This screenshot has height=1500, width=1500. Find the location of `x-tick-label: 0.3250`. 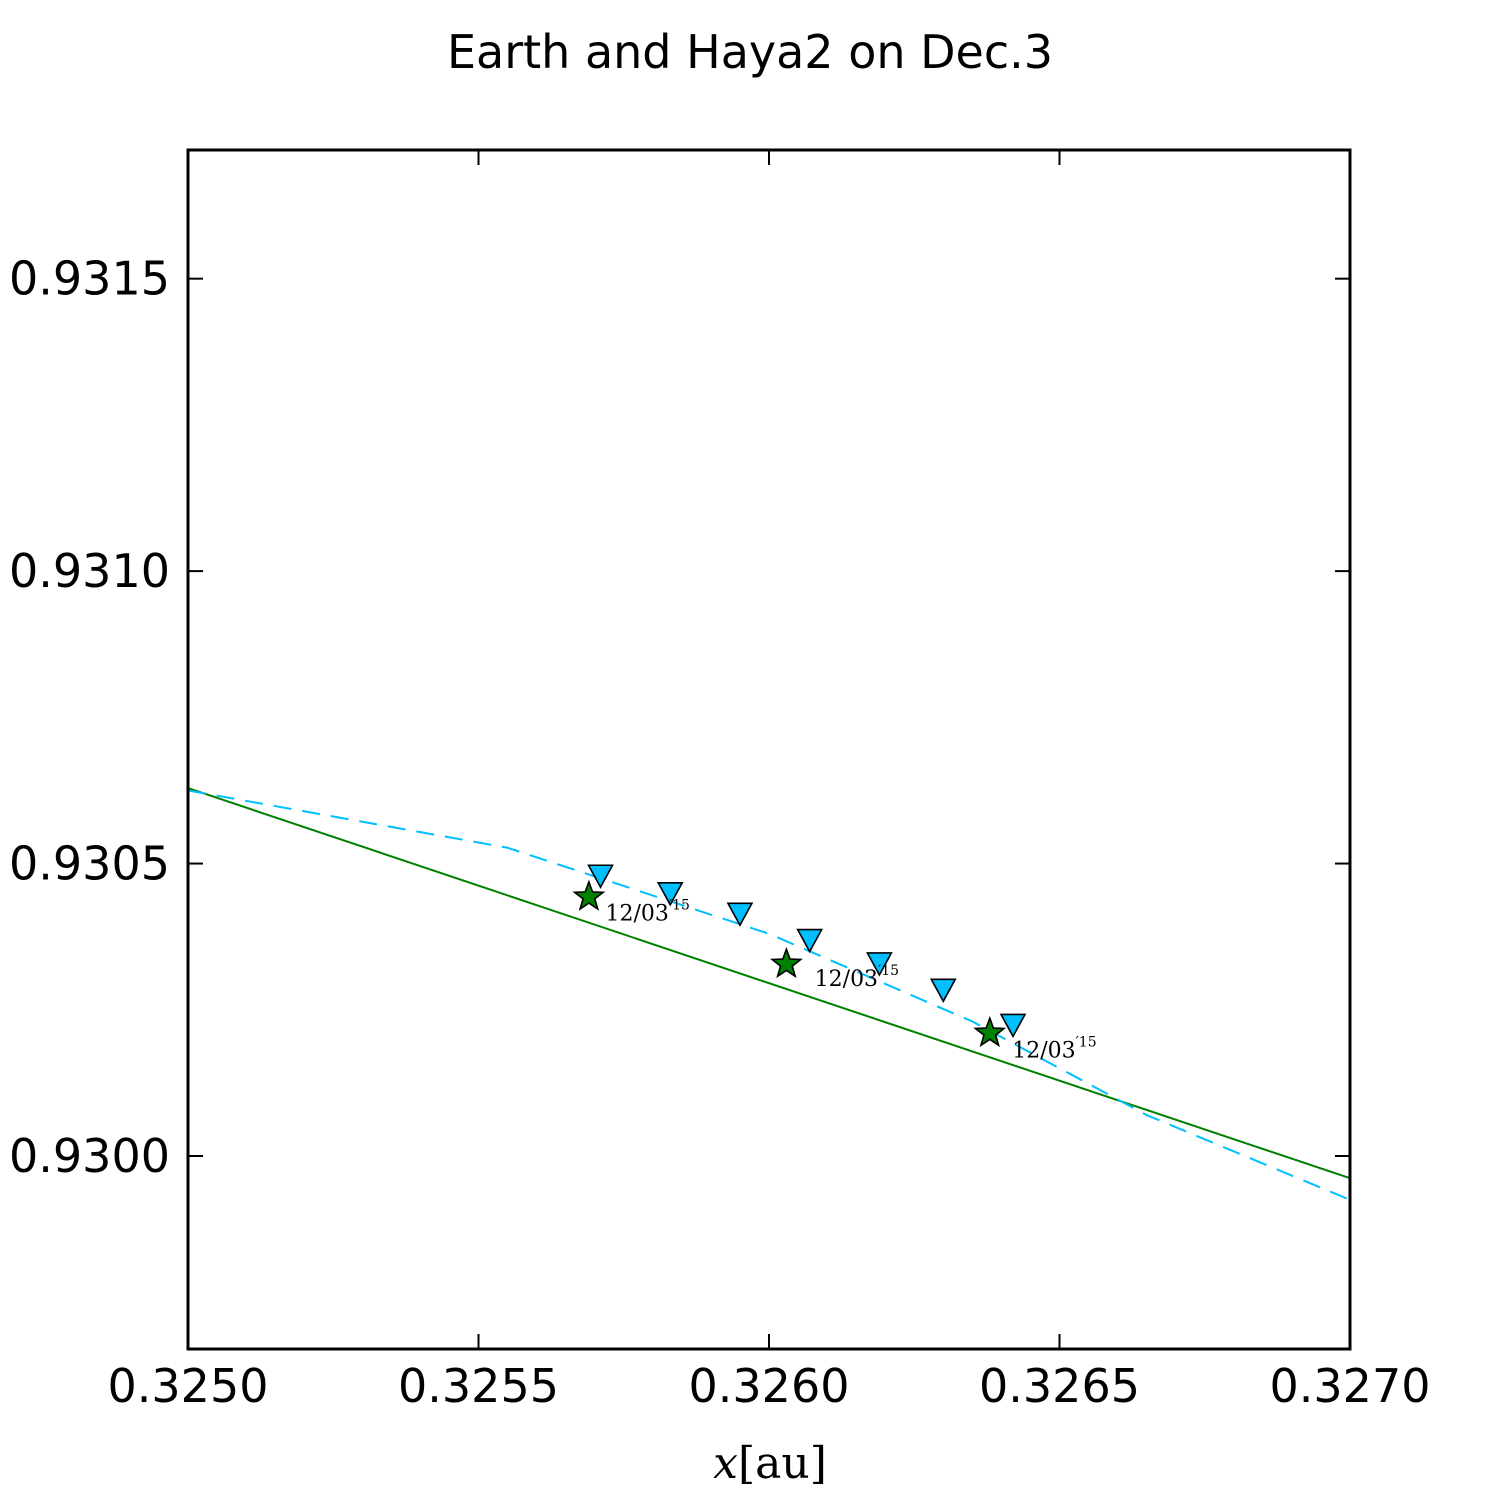

x-tick-label: 0.3250 is located at coordinates (188, 1386).